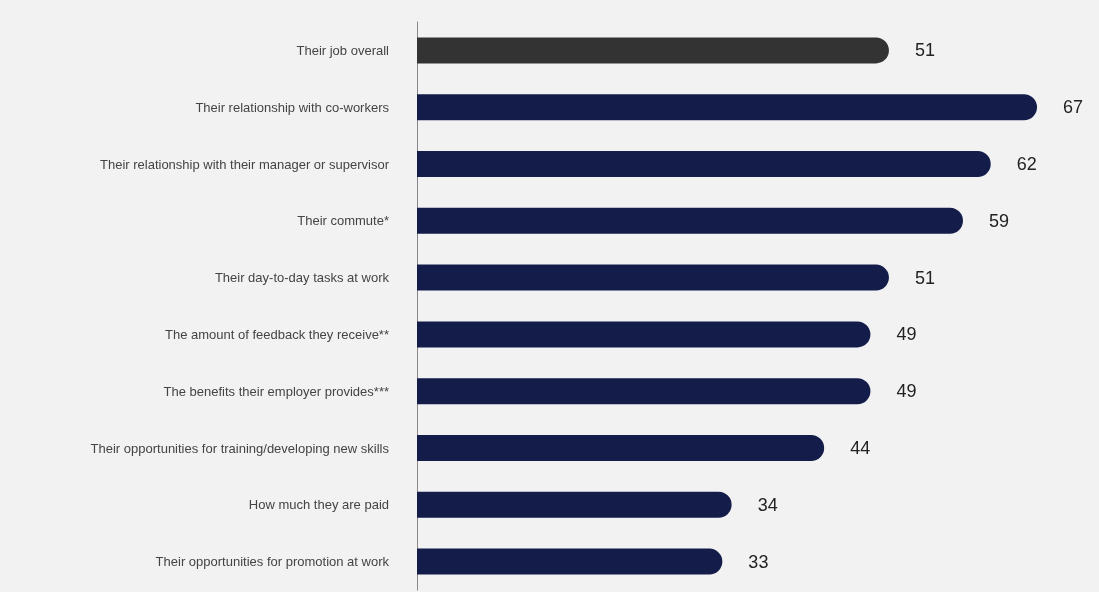 The height and width of the screenshot is (592, 1099). I want to click on y-tick-label: Their commute*, so click(343, 221).